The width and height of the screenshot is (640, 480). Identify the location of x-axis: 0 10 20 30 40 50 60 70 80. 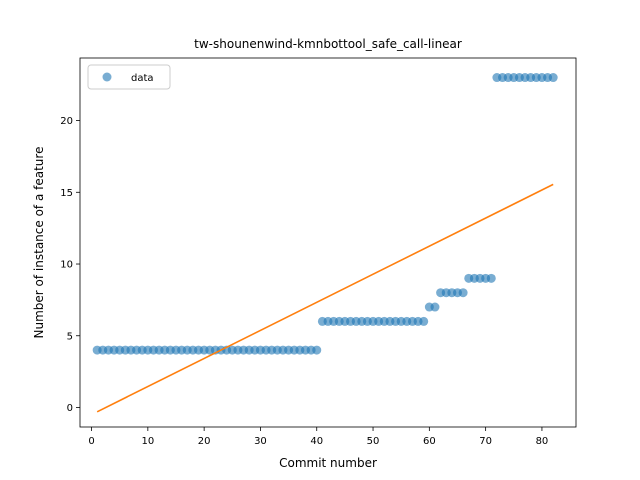
(318, 437).